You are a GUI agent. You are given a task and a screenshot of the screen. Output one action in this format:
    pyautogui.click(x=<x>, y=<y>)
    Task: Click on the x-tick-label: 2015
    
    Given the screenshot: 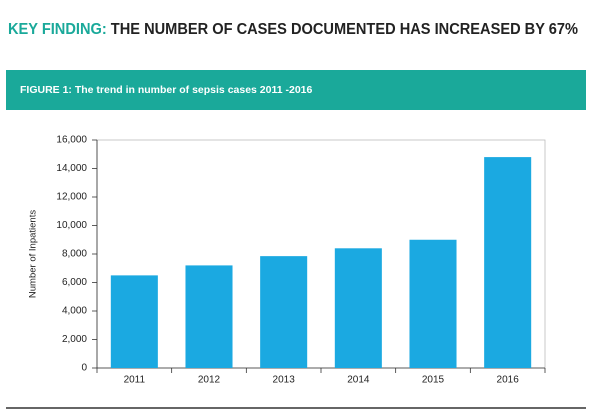 What is the action you would take?
    pyautogui.click(x=433, y=380)
    